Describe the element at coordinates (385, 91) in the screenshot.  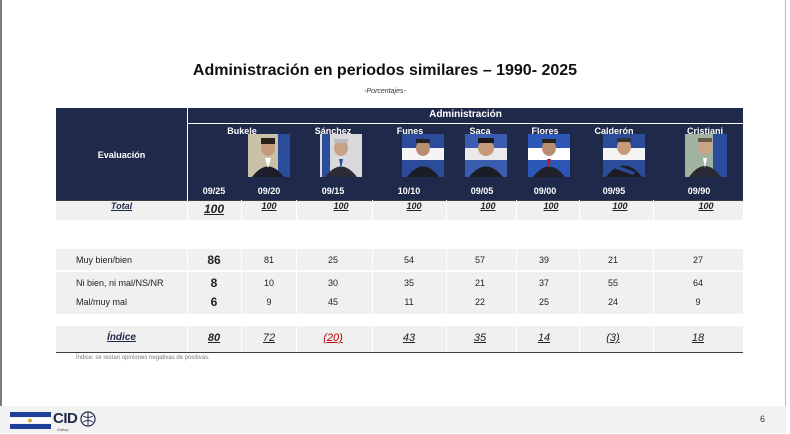
I see `slide-subtitle: -Porcentajes-` at that location.